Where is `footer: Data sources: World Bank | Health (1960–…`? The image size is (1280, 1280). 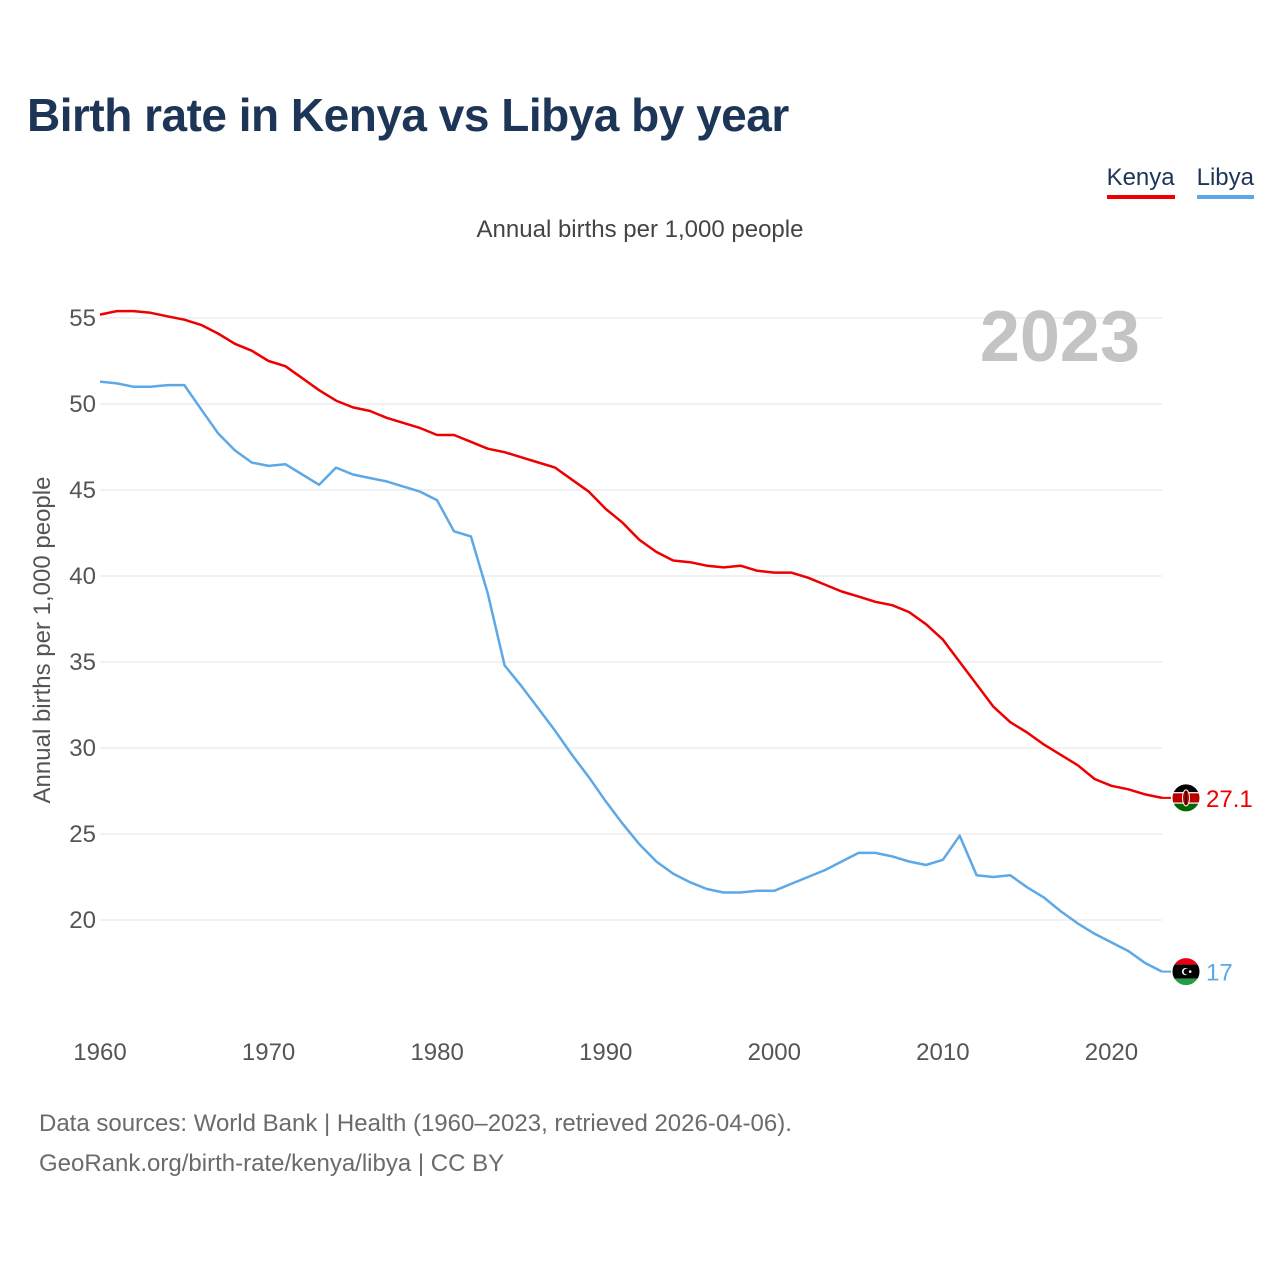 footer: Data sources: World Bank | Health (1960–… is located at coordinates (415, 1144).